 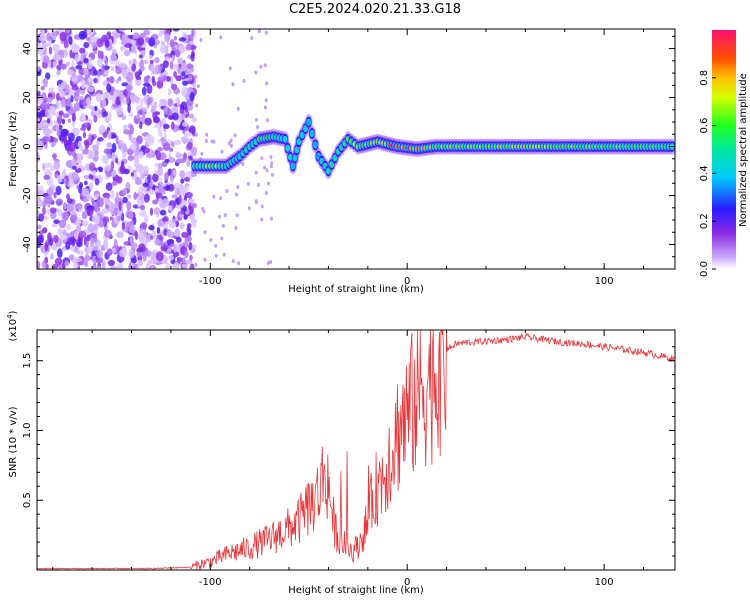 What do you see at coordinates (210, 582) in the screenshot?
I see `x-tick-label: -100` at bounding box center [210, 582].